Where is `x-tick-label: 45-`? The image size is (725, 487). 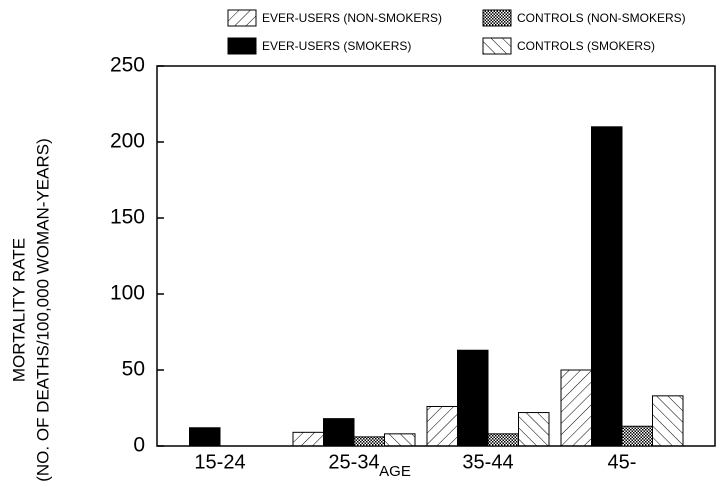
x-tick-label: 45- is located at coordinates (622, 462).